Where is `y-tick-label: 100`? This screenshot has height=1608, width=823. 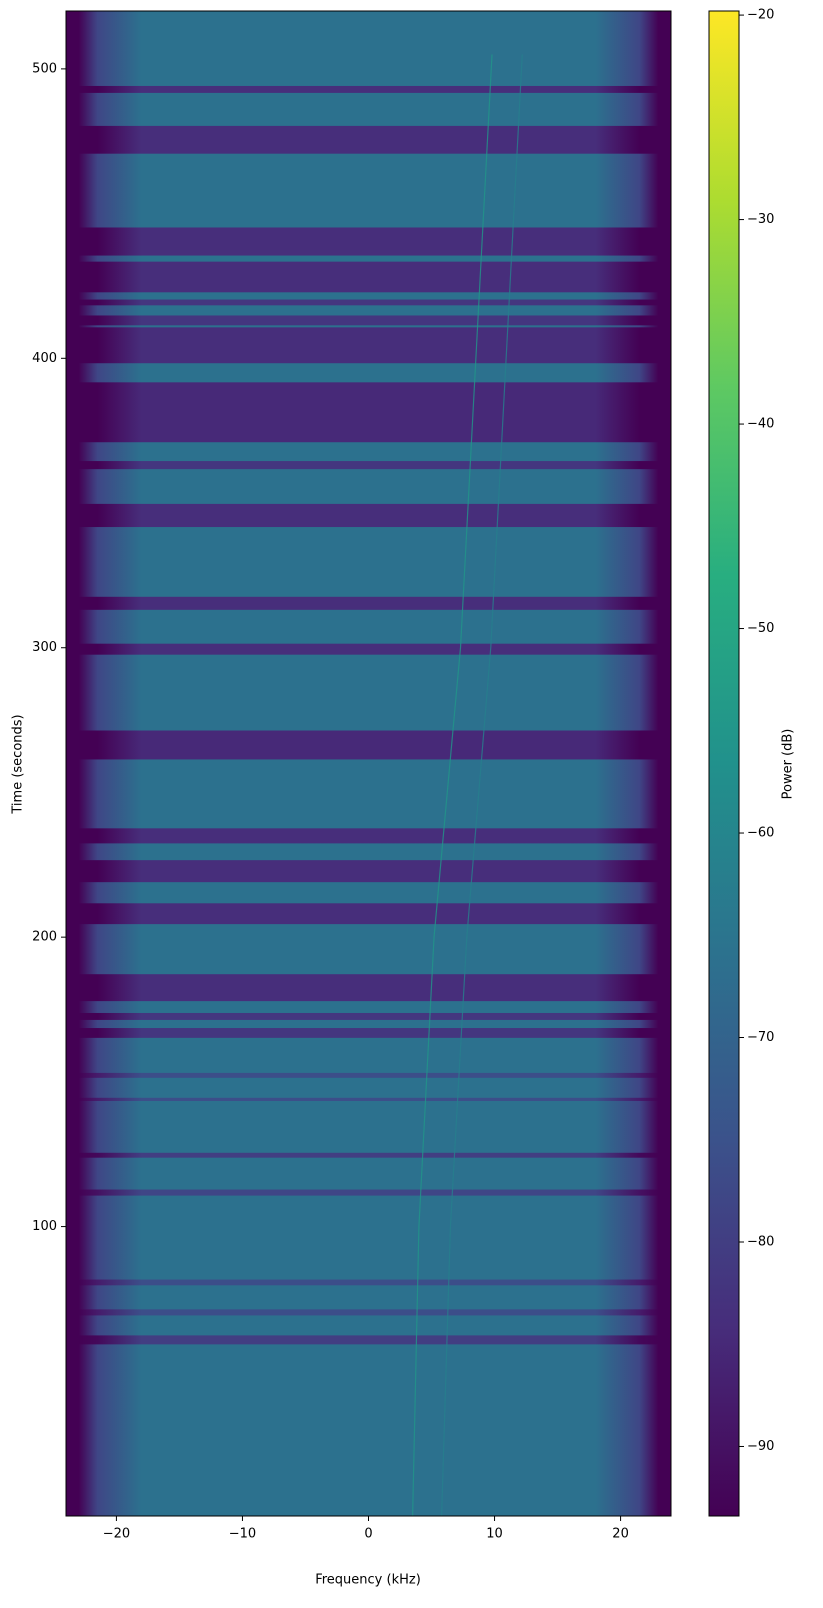
y-tick-label: 100 is located at coordinates (44, 1226).